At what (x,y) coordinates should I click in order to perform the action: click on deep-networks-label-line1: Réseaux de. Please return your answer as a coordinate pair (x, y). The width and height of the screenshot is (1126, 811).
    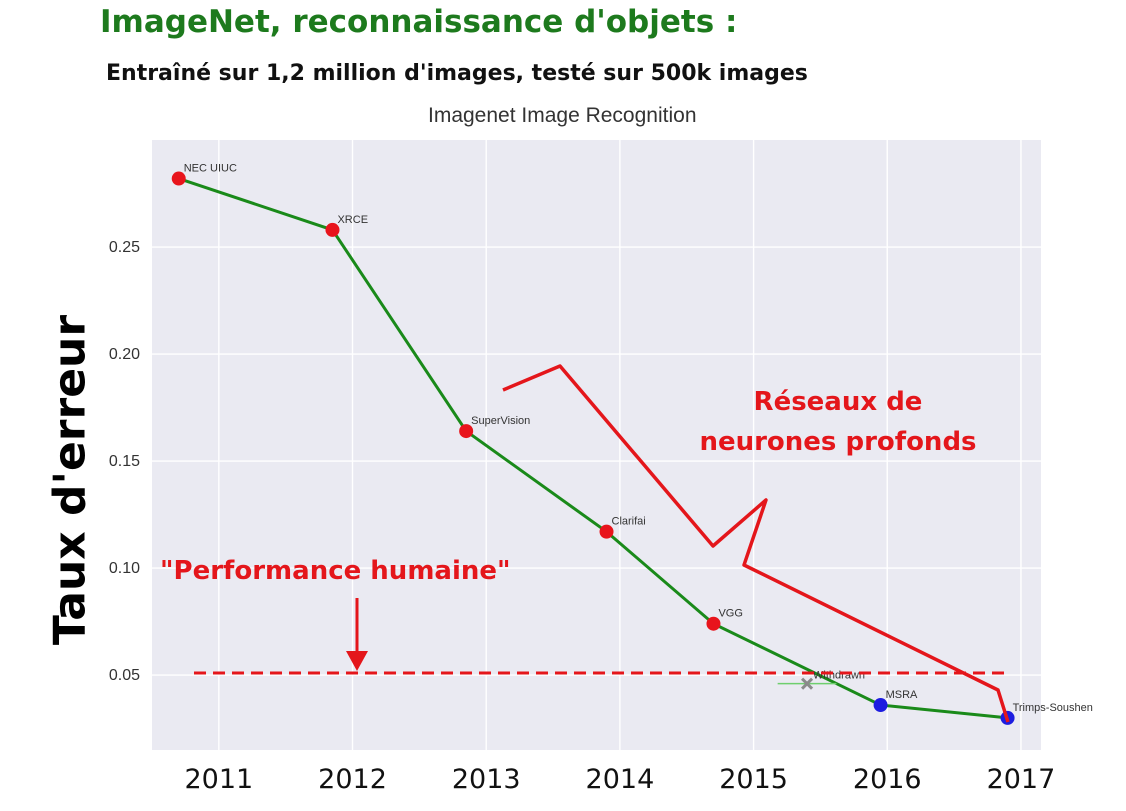
    Looking at the image, I should click on (838, 402).